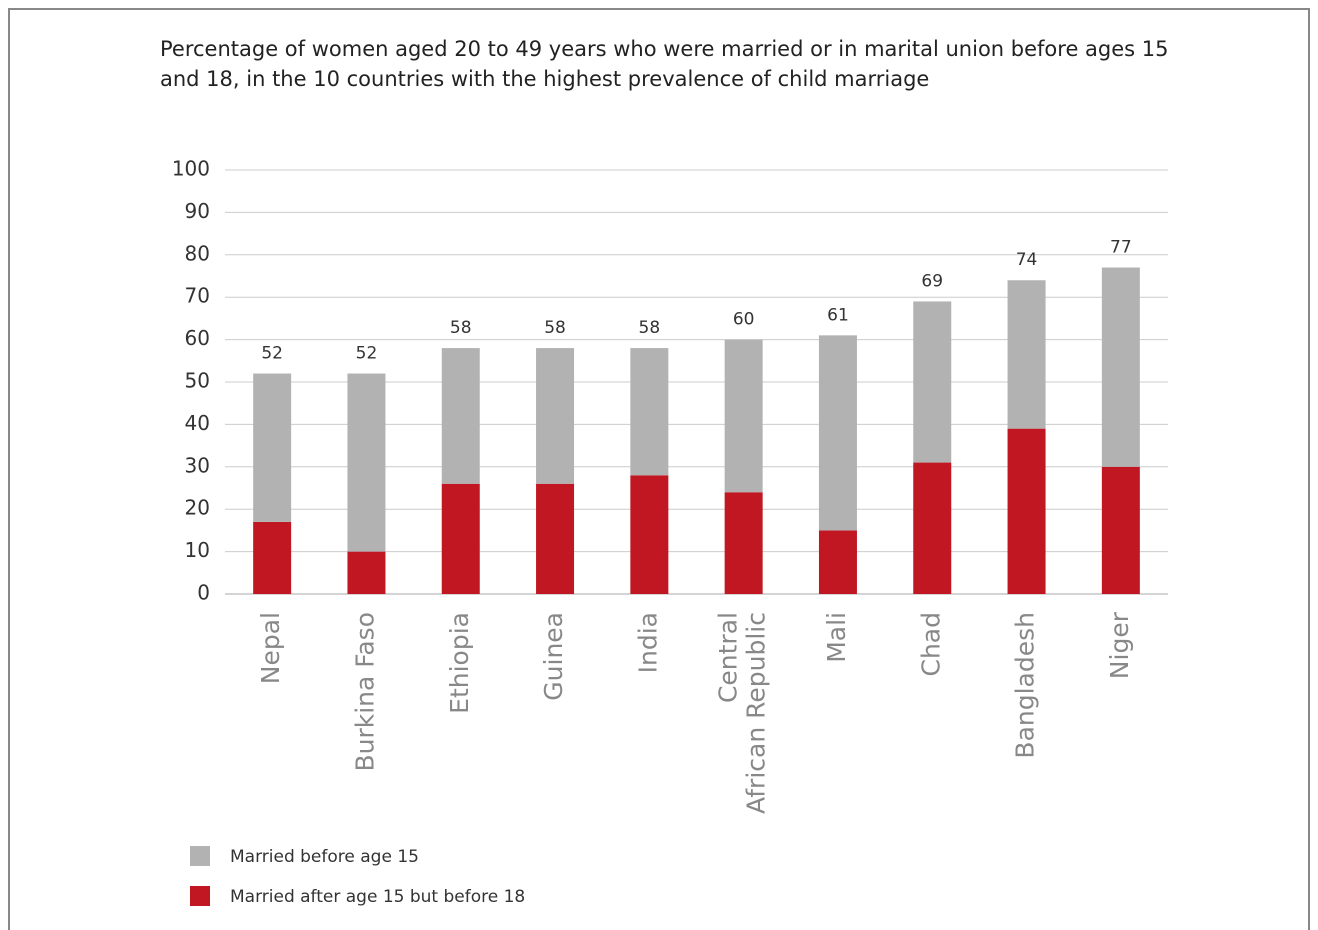 The image size is (1318, 930). Describe the element at coordinates (364, 692) in the screenshot. I see `x-tick-label: Burkina Faso` at that location.